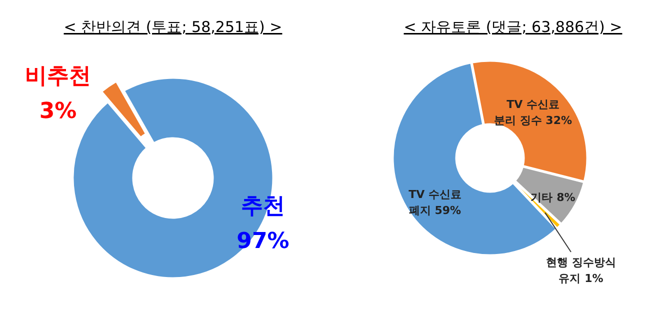 The width and height of the screenshot is (645, 312). I want to click on slice-label: TV 수신료 분리 징수 32%, so click(533, 112).